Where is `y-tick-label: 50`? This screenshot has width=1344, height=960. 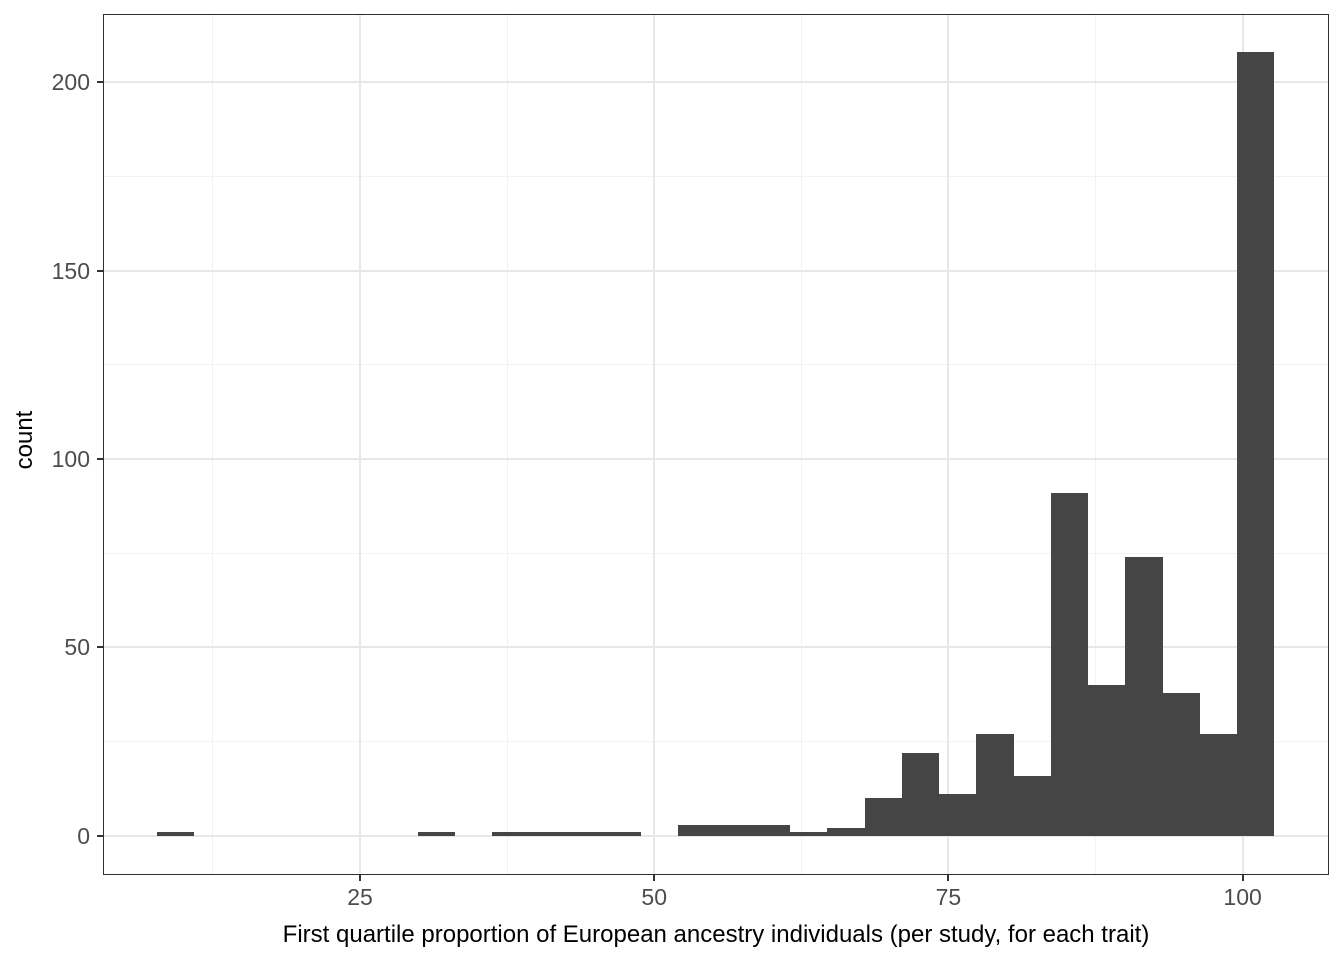 y-tick-label: 50 is located at coordinates (77, 647).